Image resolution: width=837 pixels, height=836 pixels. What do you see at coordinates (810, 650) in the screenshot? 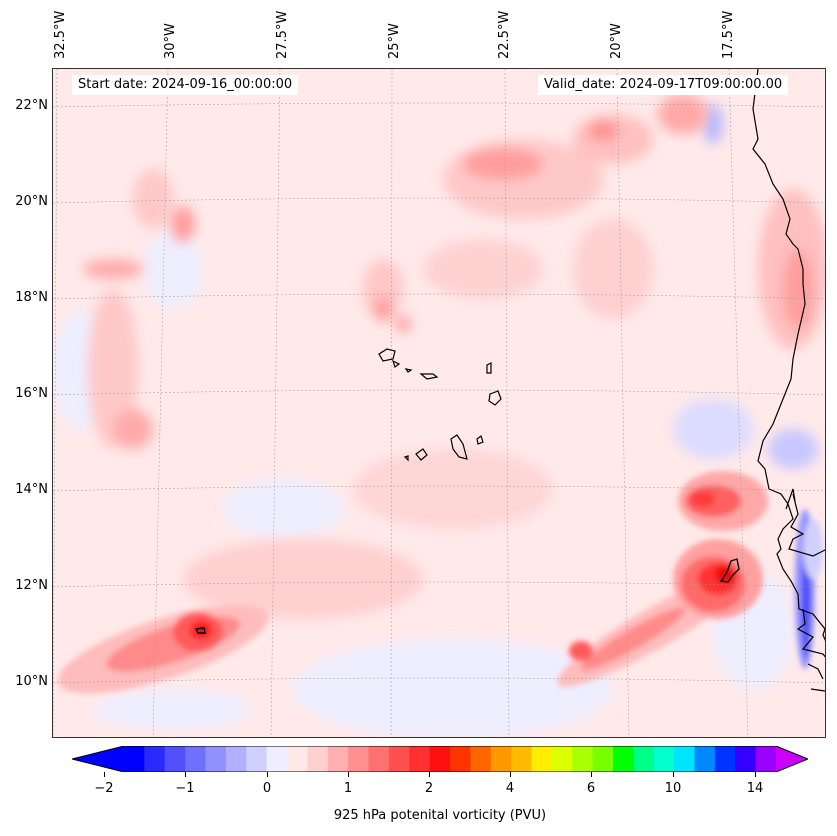
I see `guinea-coast` at bounding box center [810, 650].